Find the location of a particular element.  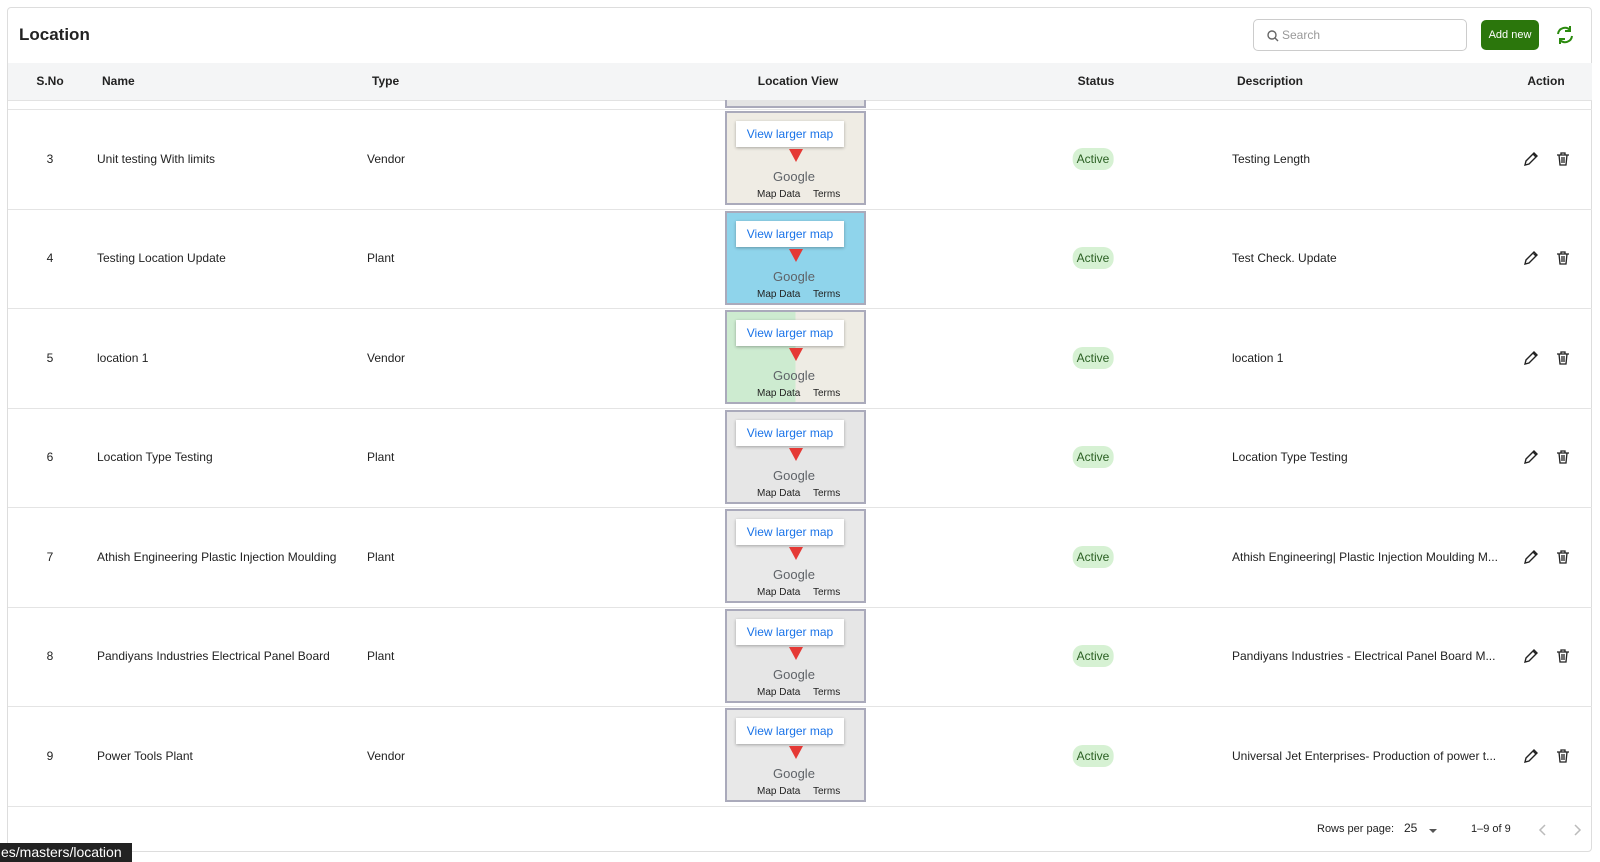

row-name: Unit testing With limits is located at coordinates (156, 158).